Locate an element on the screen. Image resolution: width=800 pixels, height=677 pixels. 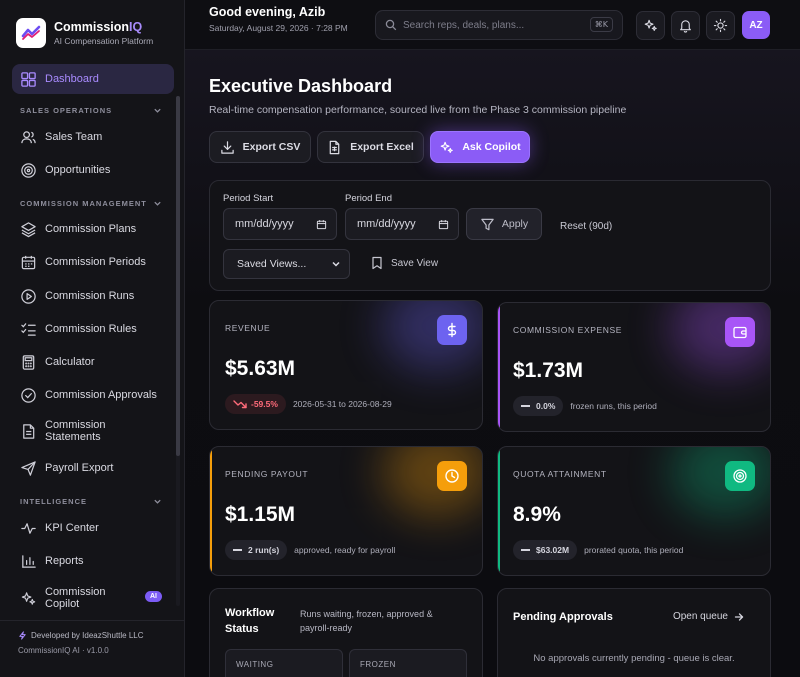
ask-copilot-button: Ask Copilot is located at coordinates (480, 147).